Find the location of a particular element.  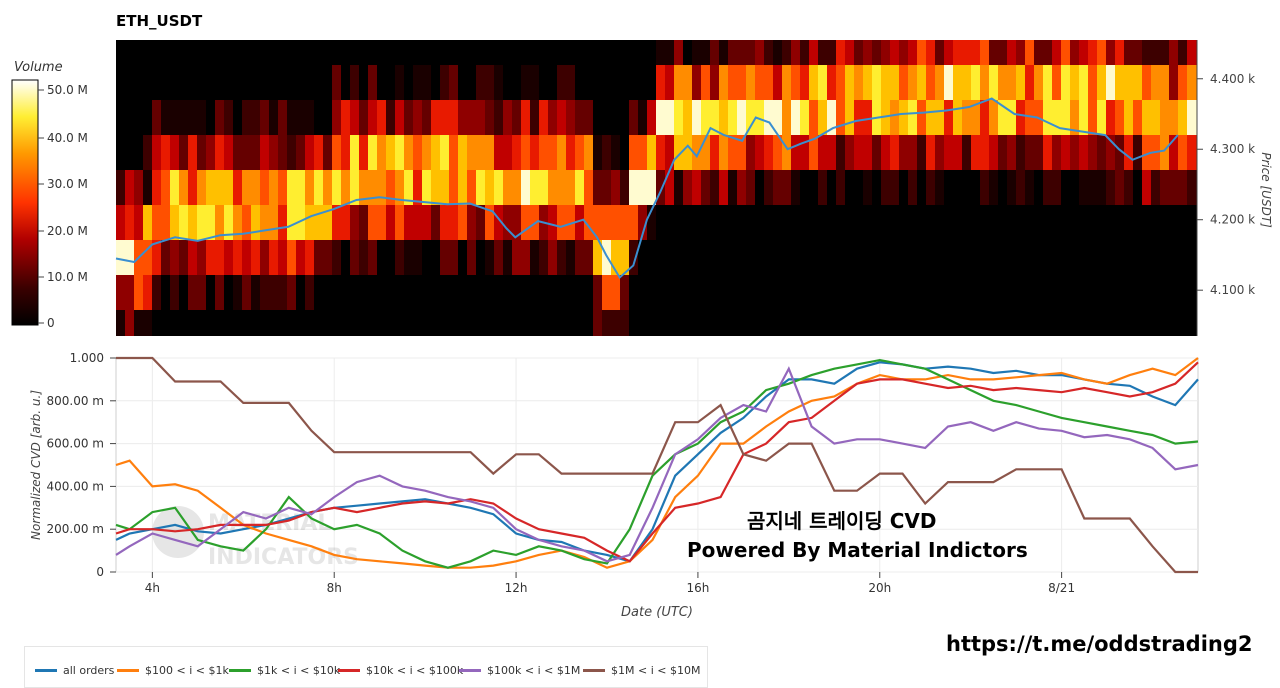

overlay-subtitle: Powered By Material Indictors is located at coordinates (857, 550).